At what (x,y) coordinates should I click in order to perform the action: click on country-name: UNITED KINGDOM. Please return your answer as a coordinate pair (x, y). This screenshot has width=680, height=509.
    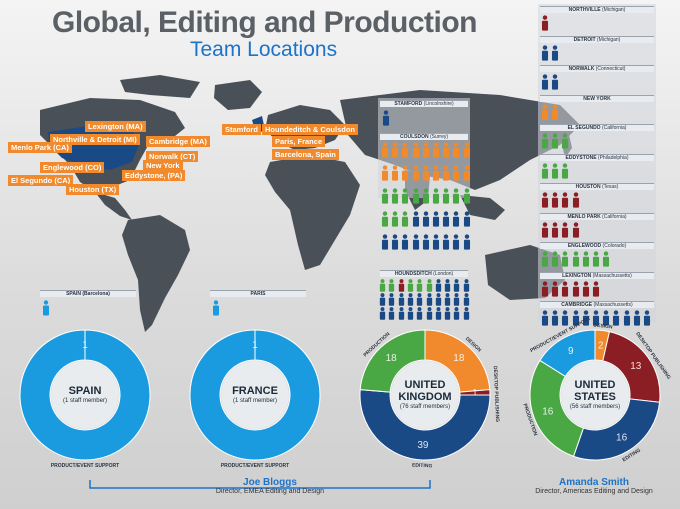
    Looking at the image, I should click on (425, 391).